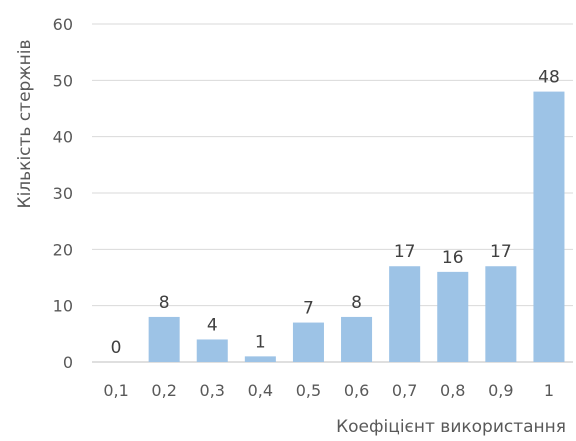 This screenshot has height=441, width=576. What do you see at coordinates (63, 80) in the screenshot?
I see `y-tick-label: 50` at bounding box center [63, 80].